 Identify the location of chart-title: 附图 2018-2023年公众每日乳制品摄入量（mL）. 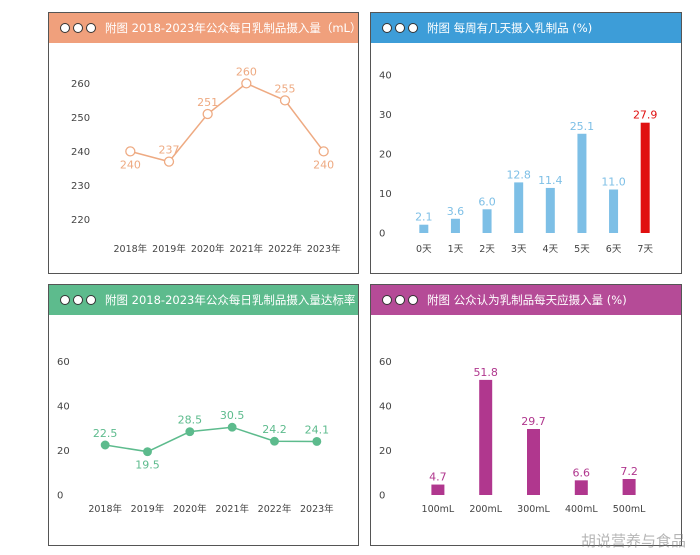
(232, 28).